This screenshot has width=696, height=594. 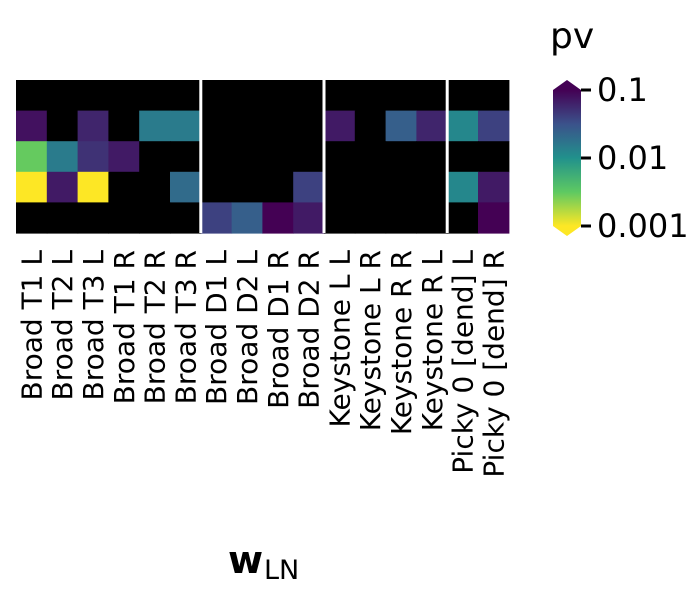 I want to click on colorbar-ticks: 0.1 0.01 0.001, so click(x=635, y=158).